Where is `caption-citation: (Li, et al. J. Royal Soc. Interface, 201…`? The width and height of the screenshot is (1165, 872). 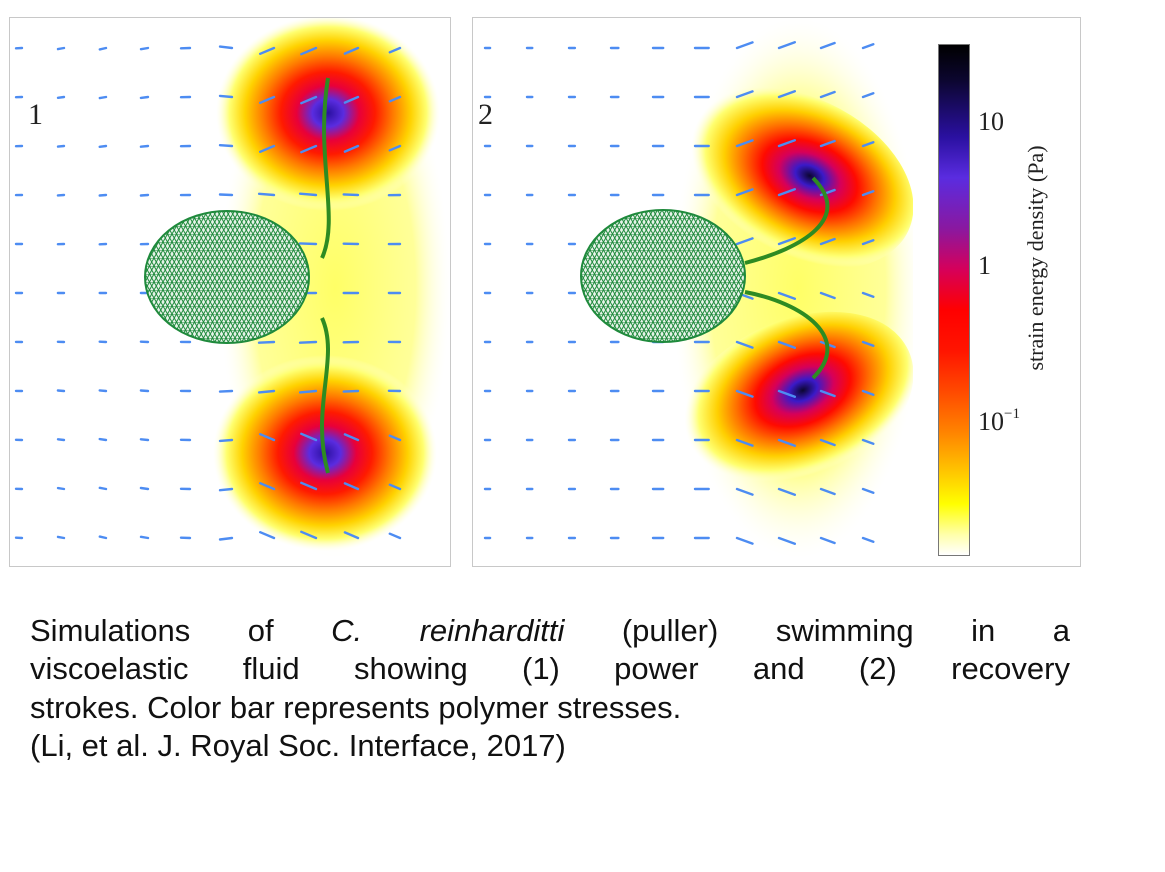 caption-citation: (Li, et al. J. Royal Soc. Interface, 201… is located at coordinates (298, 746).